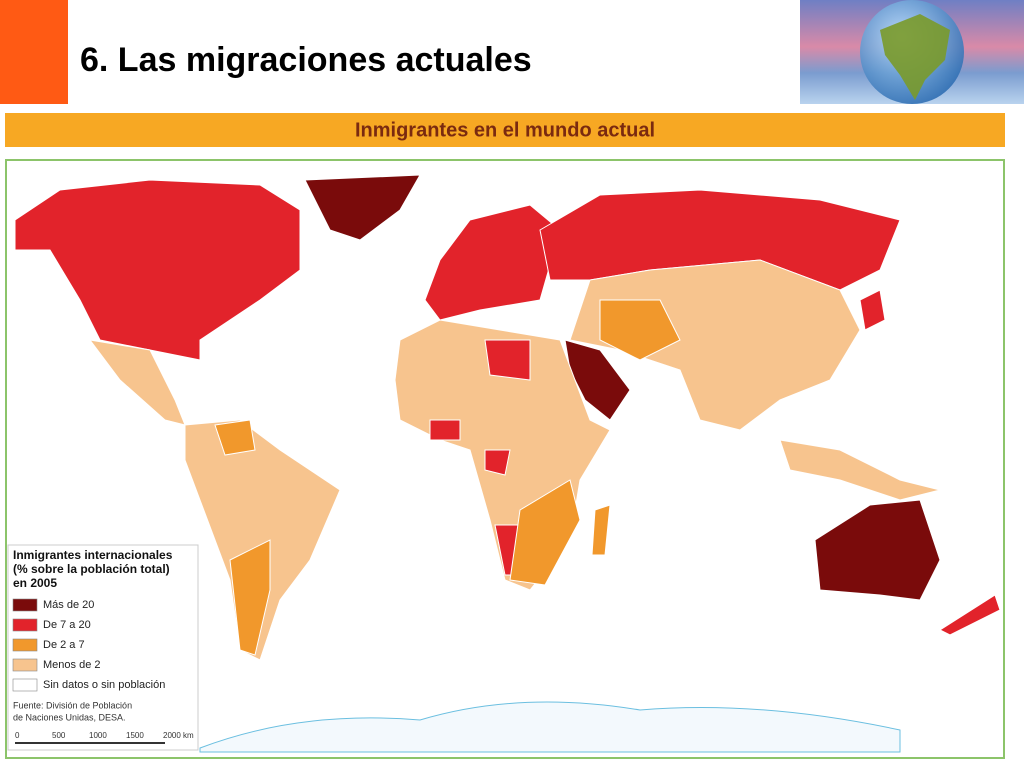 This screenshot has height=768, width=1024. I want to click on legend-title: (% sobre la población total), so click(91, 569).